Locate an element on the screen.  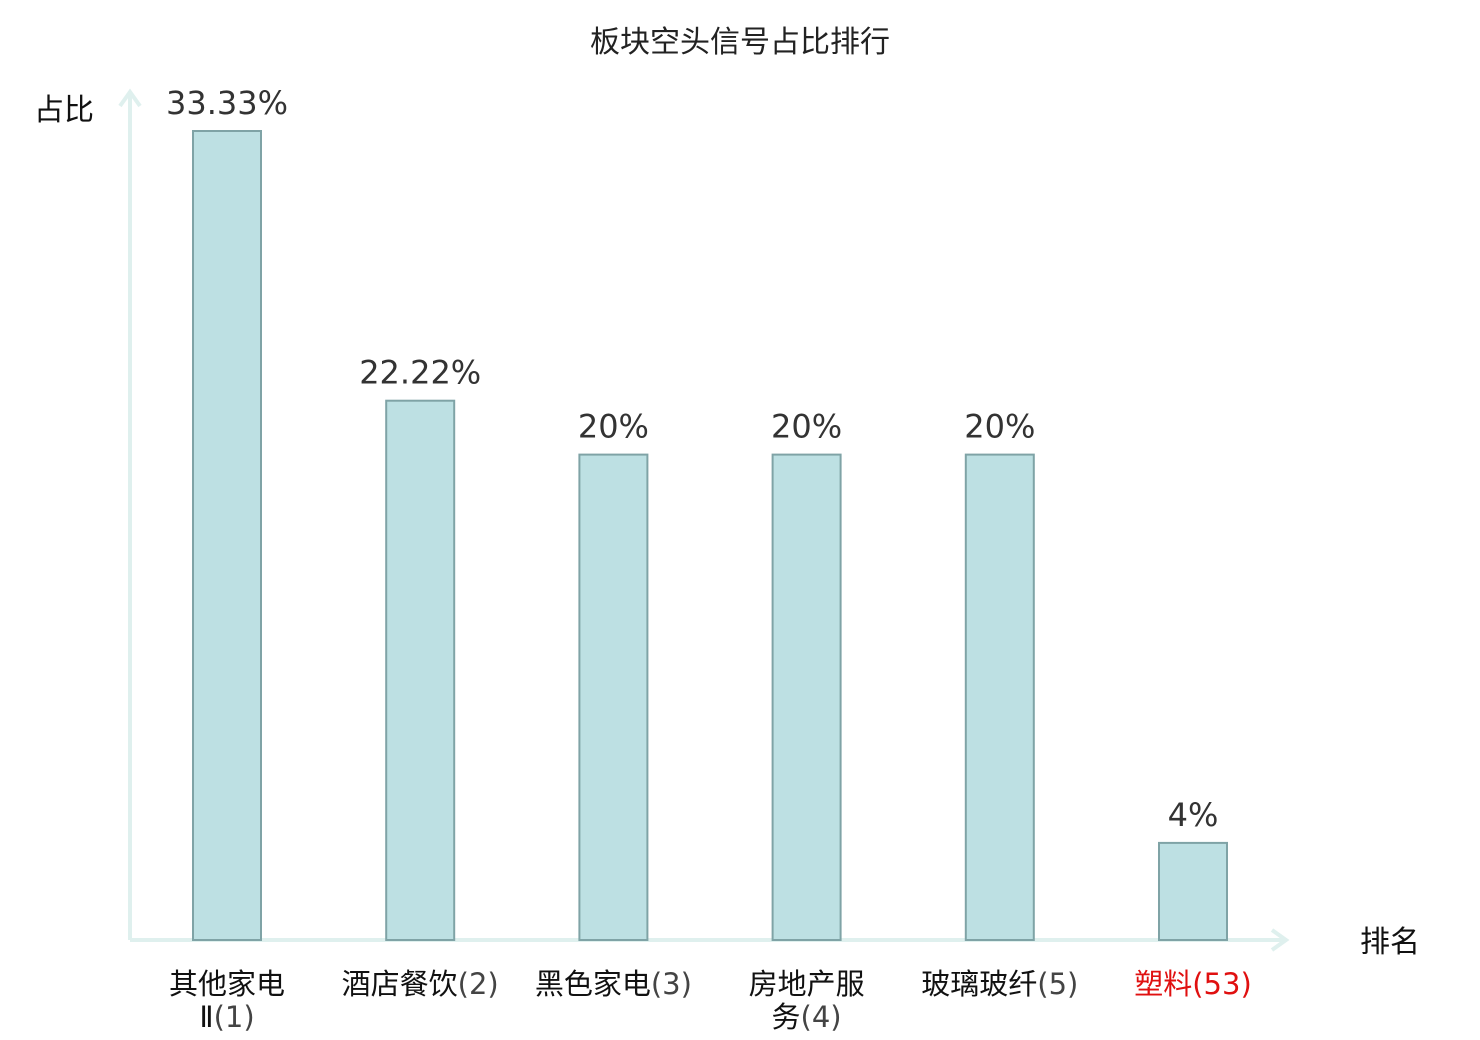
x-axis-label: 排名 is located at coordinates (1390, 942).